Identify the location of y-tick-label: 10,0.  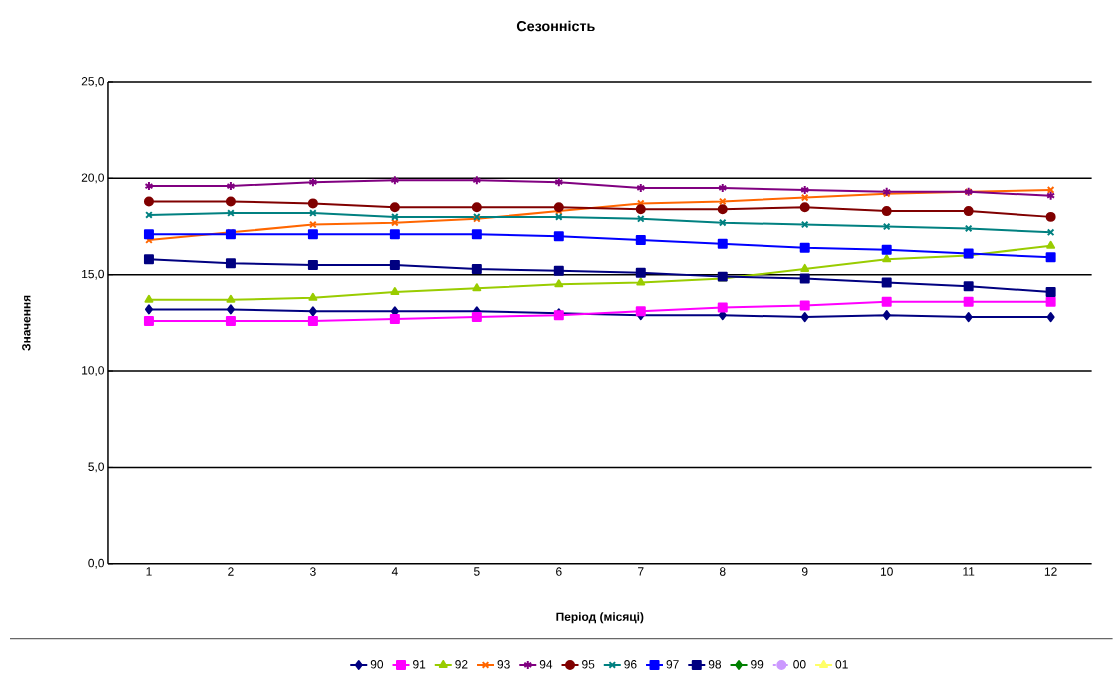
(93, 371).